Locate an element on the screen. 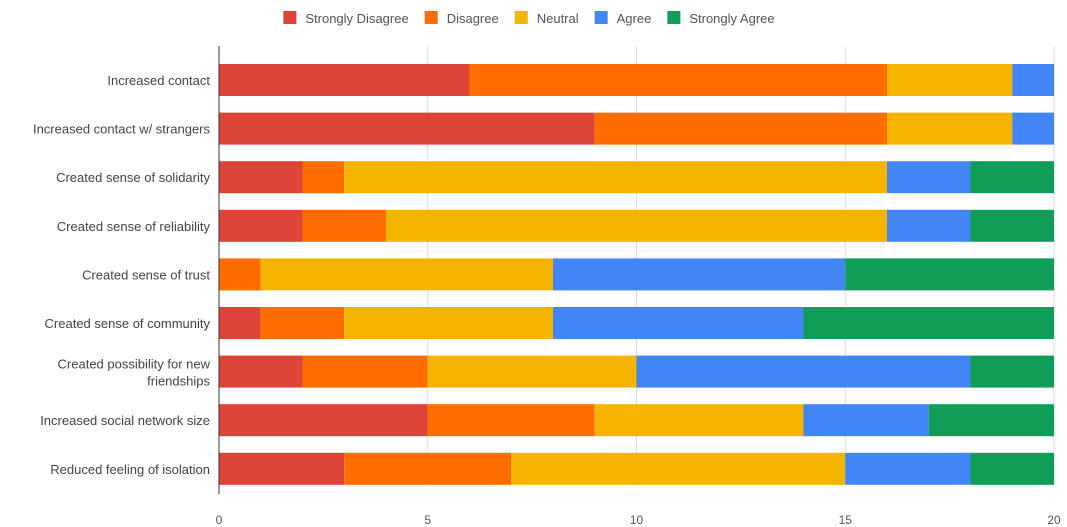 The image size is (1067, 527). category-label: Created sense of reliability is located at coordinates (134, 226).